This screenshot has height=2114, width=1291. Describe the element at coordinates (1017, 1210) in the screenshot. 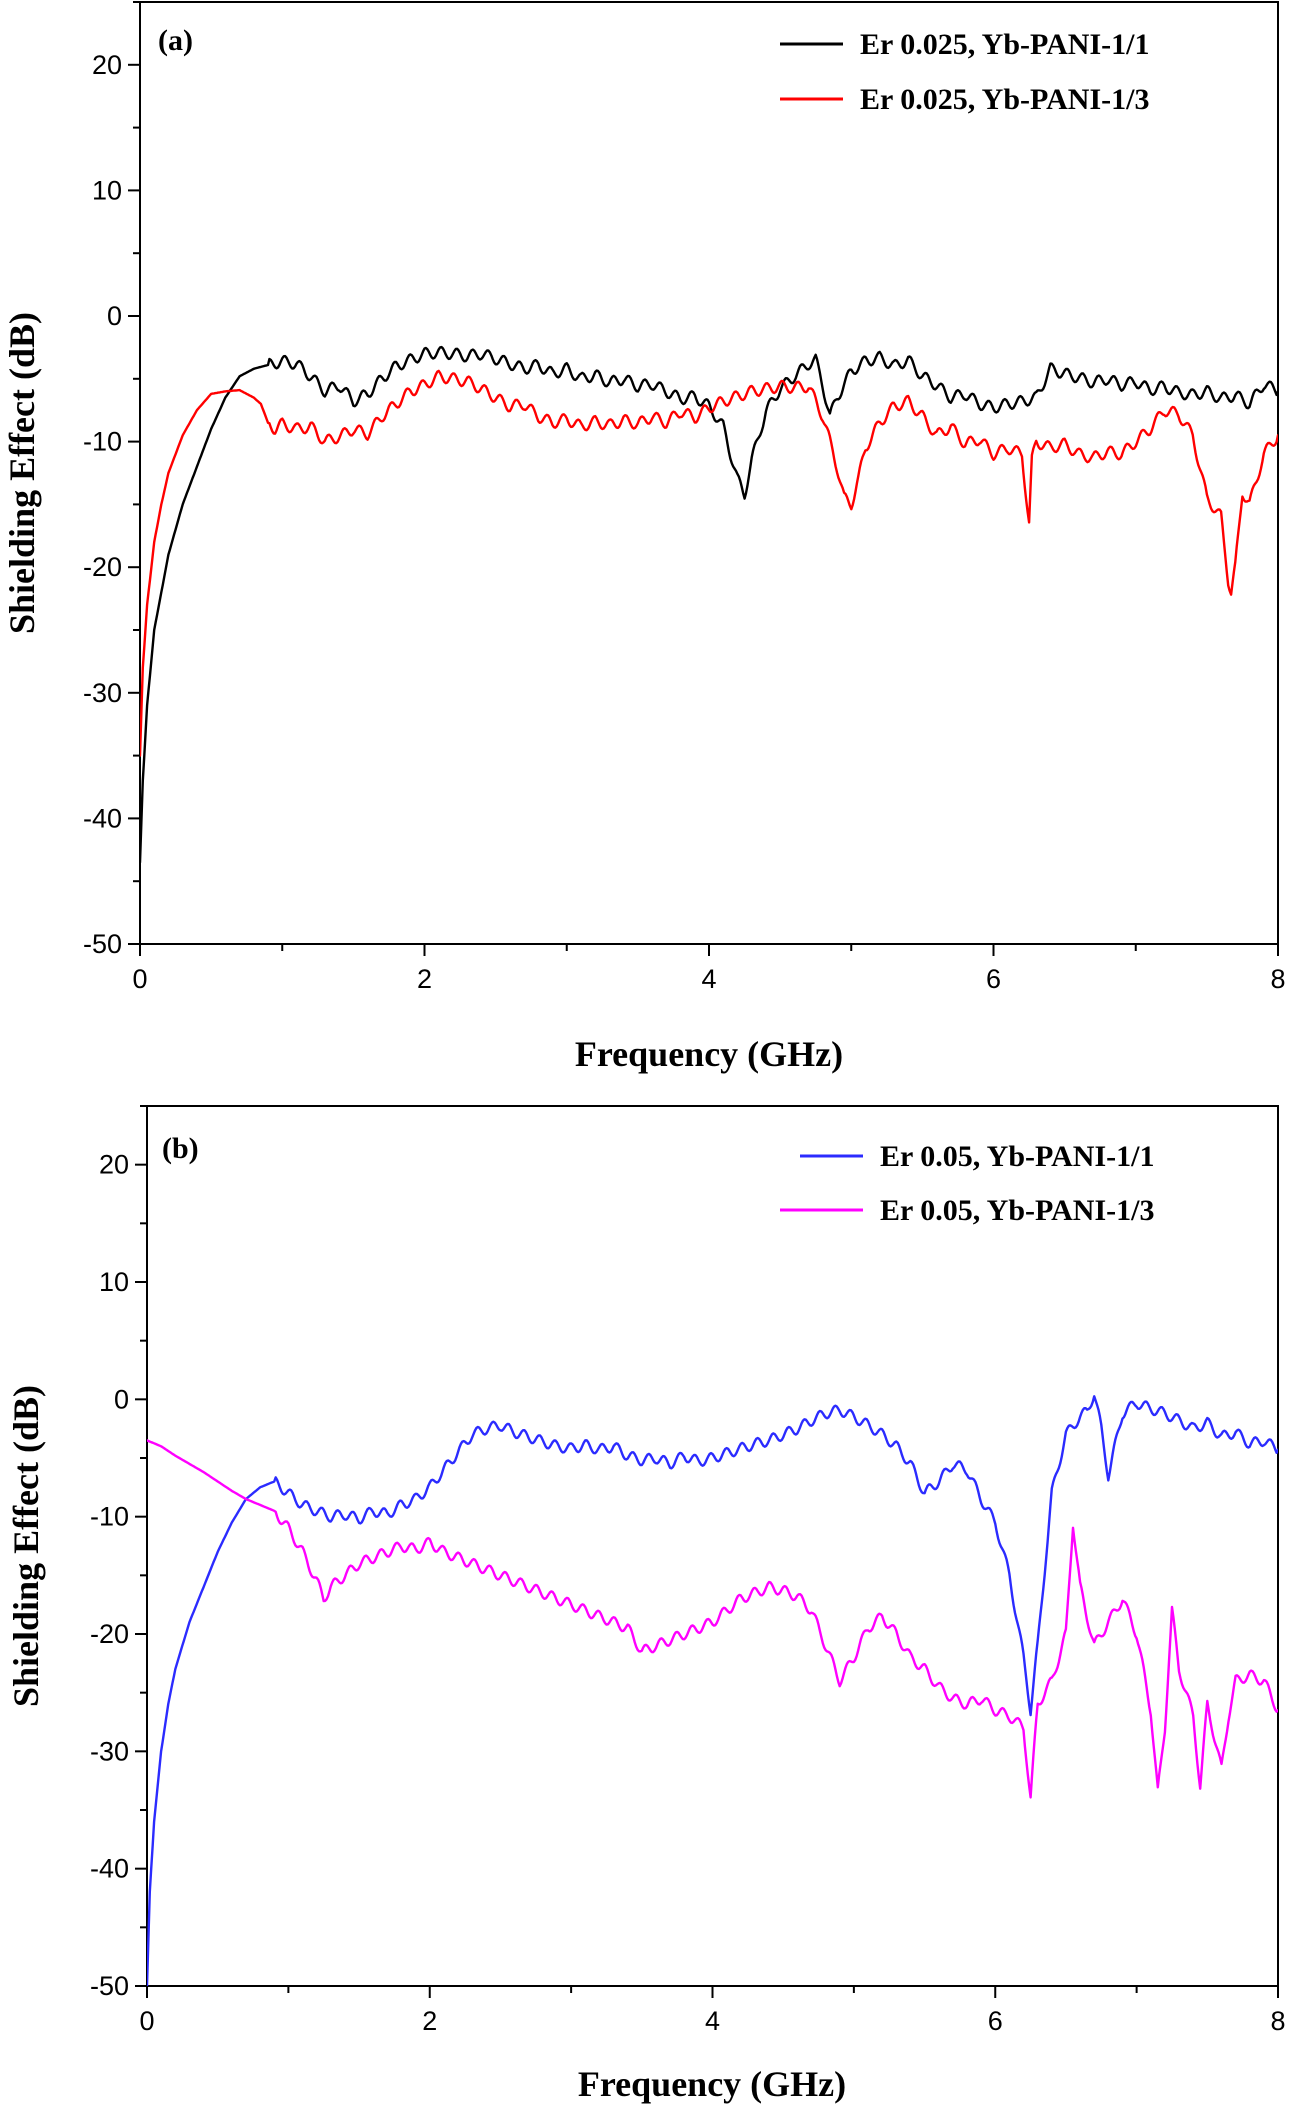

I see `panel-b-legend-label-2: Er 0.05, Yb-PANI-1/3` at that location.